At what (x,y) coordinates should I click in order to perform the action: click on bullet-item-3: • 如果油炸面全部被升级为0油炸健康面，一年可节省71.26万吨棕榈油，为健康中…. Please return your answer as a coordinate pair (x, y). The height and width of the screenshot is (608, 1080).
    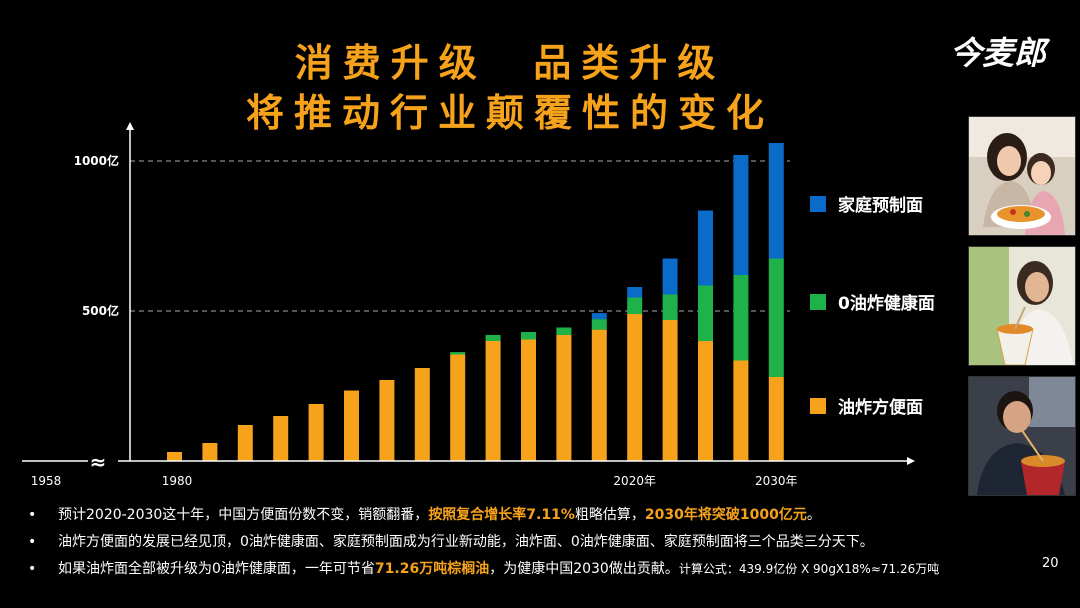
    Looking at the image, I should click on (533, 569).